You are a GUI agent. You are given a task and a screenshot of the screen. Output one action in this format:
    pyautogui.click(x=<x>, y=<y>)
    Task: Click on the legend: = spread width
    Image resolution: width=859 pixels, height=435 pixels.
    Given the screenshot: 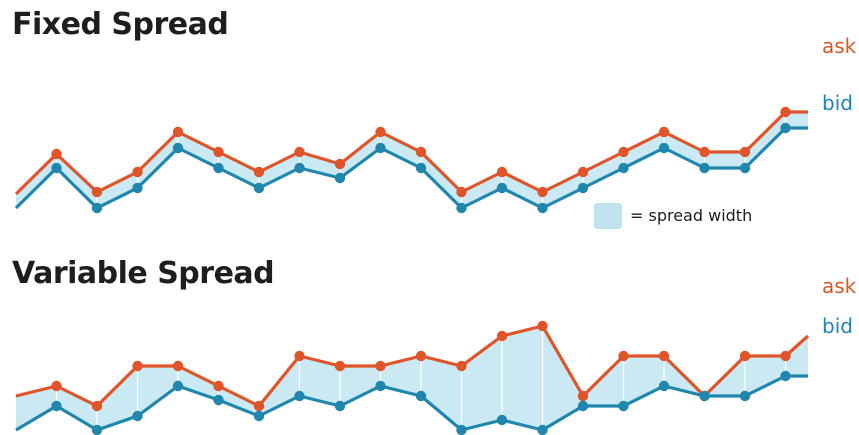 What is the action you would take?
    pyautogui.click(x=673, y=216)
    